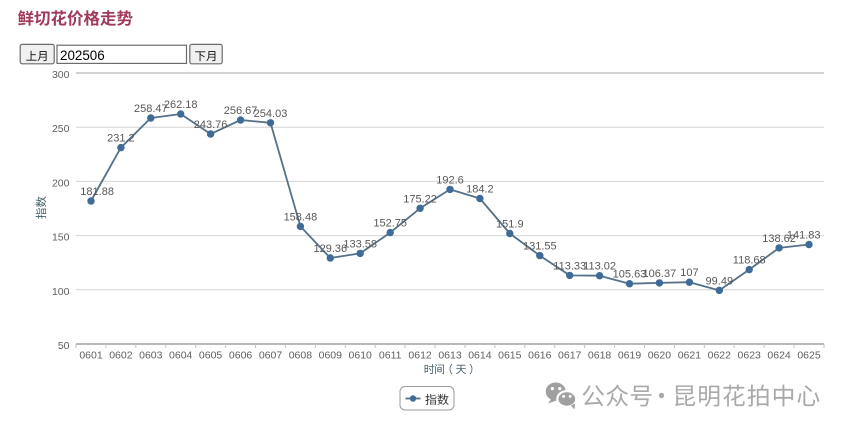 This screenshot has height=435, width=846. What do you see at coordinates (510, 225) in the screenshot?
I see `svg-text: 151.9` at bounding box center [510, 225].